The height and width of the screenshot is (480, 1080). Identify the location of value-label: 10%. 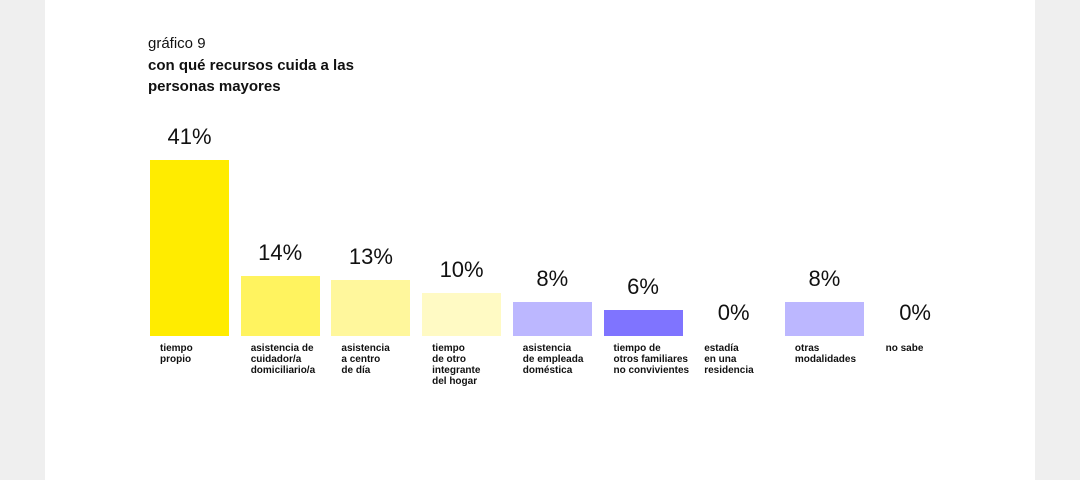
(461, 270).